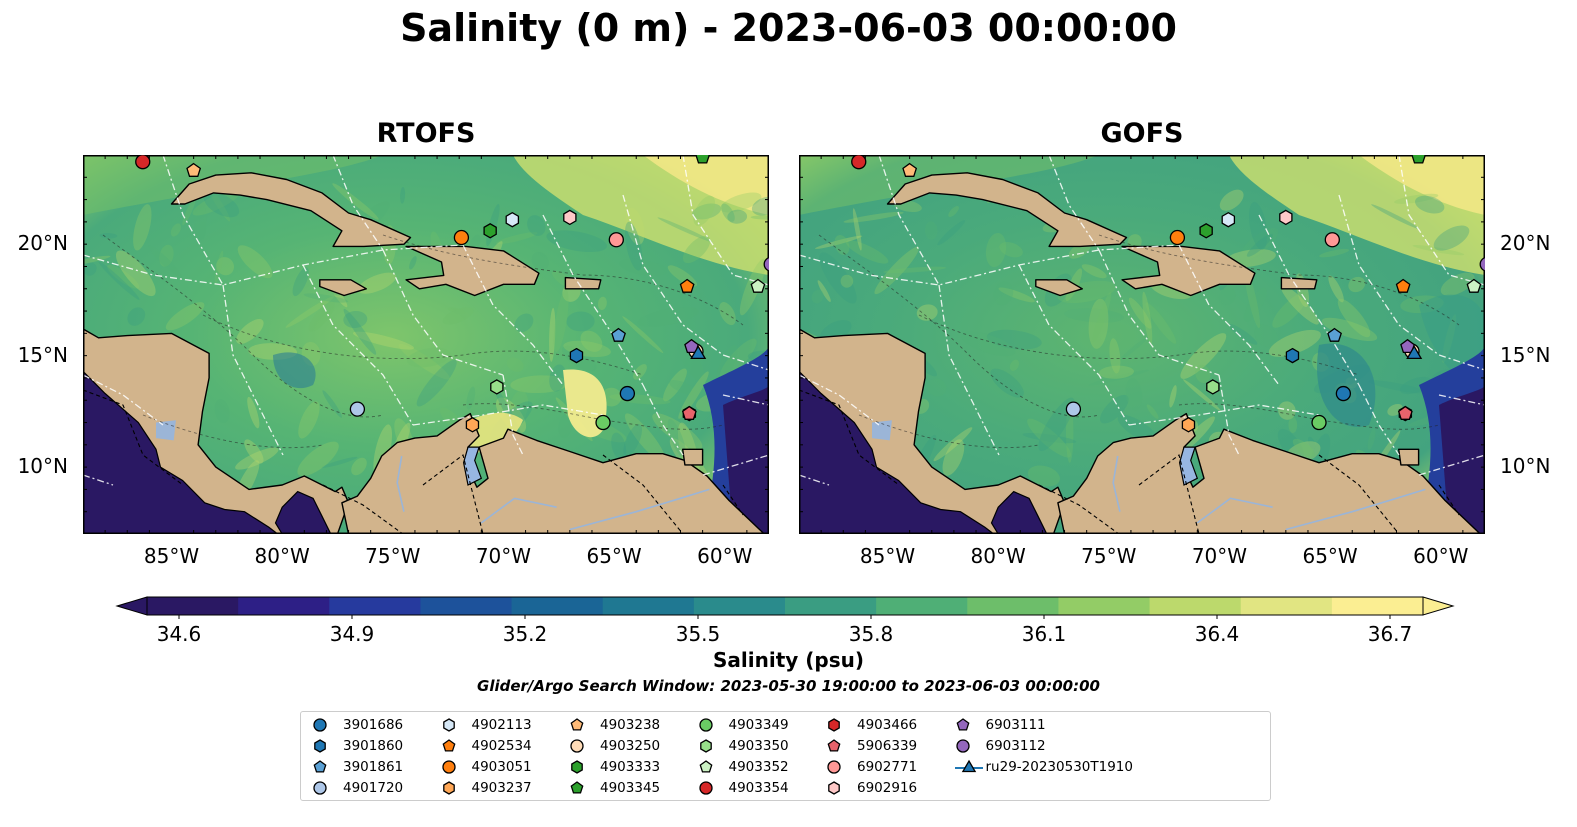 This screenshot has width=1577, height=827. What do you see at coordinates (373, 788) in the screenshot?
I see `legend-label: 4901720` at bounding box center [373, 788].